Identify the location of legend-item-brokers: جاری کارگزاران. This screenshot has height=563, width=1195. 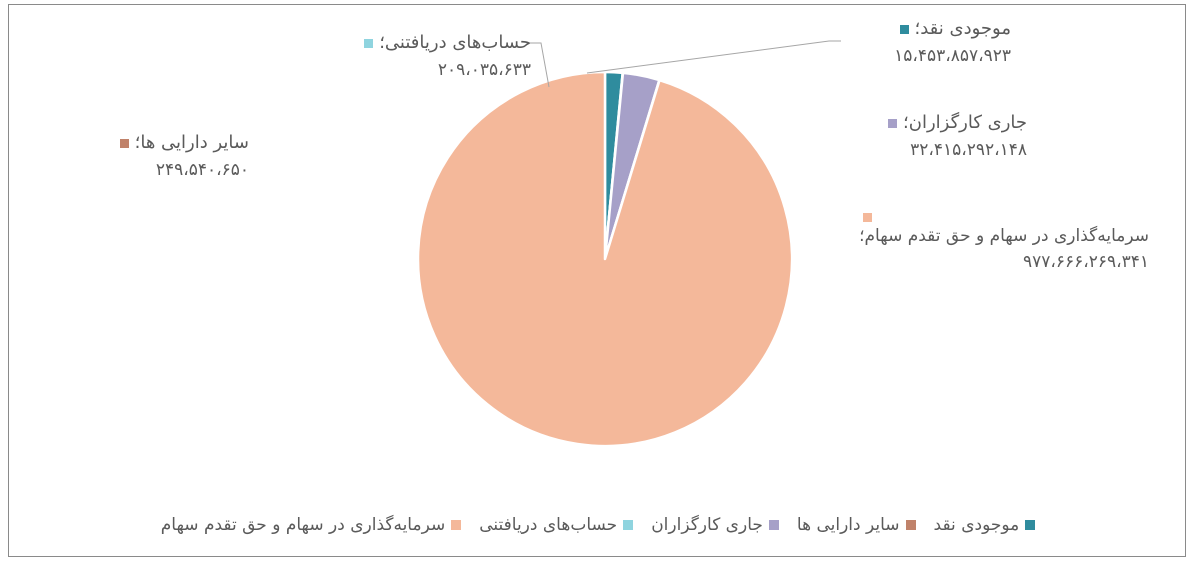
(715, 525).